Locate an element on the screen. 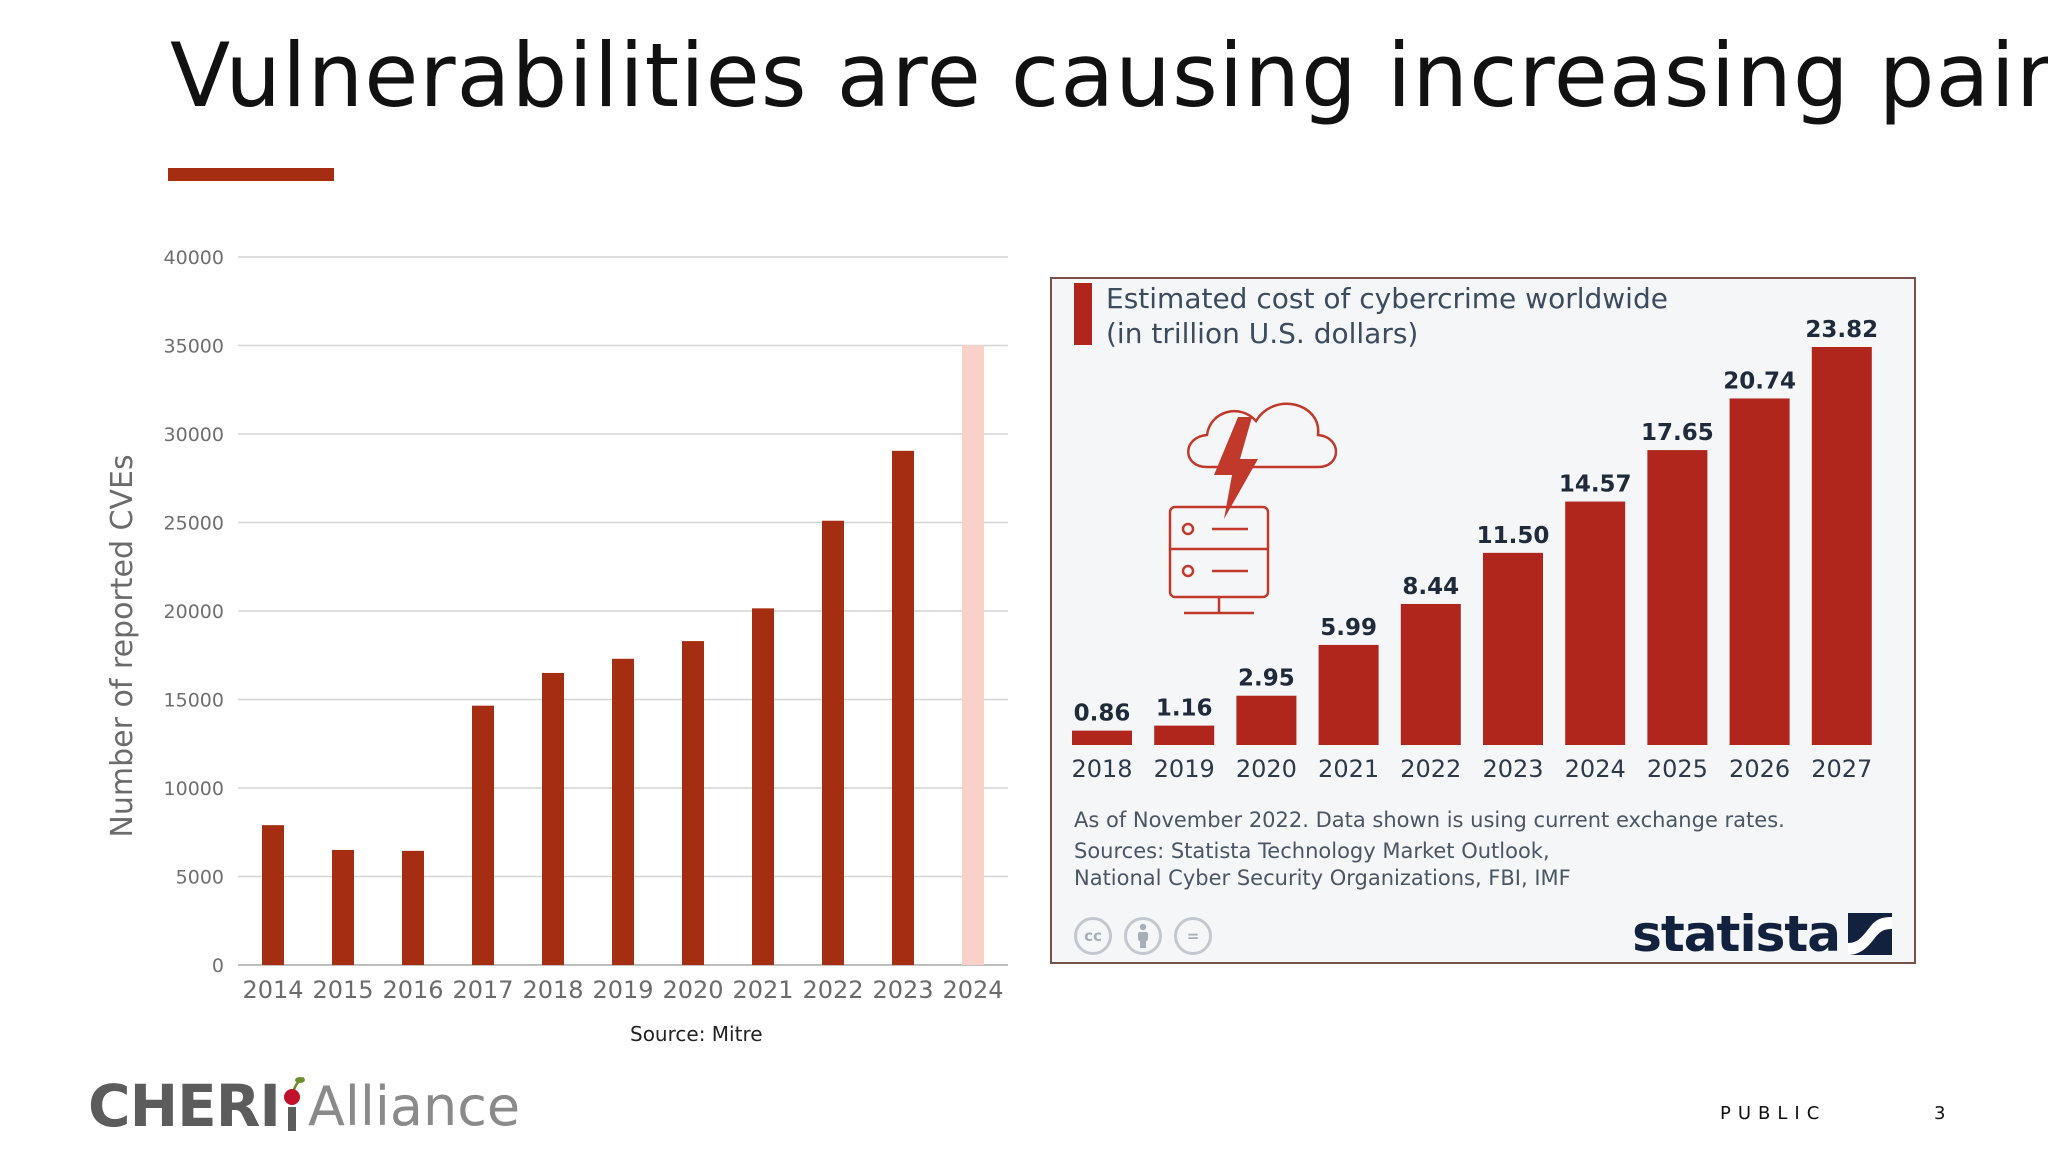  y-tick-label: 5000 is located at coordinates (200, 878).